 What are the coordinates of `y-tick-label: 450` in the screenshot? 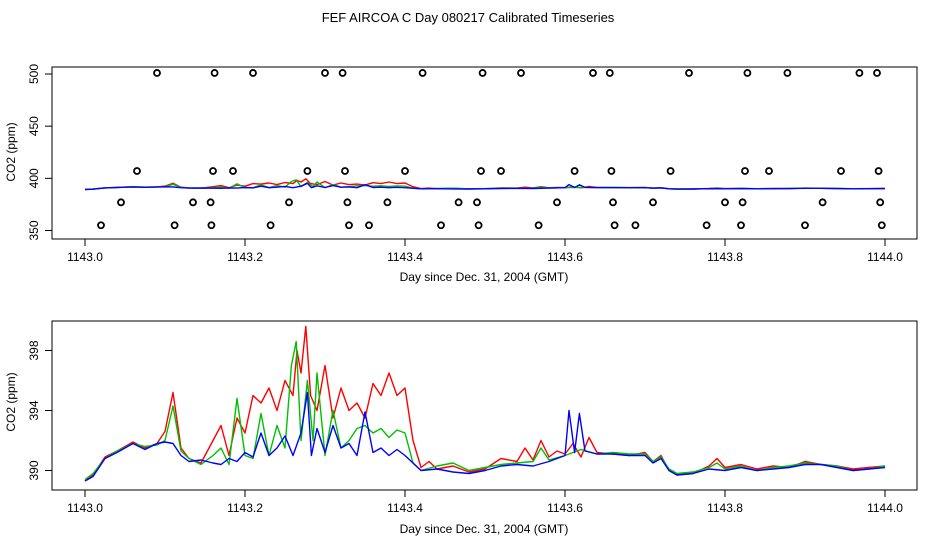 It's located at (34, 126).